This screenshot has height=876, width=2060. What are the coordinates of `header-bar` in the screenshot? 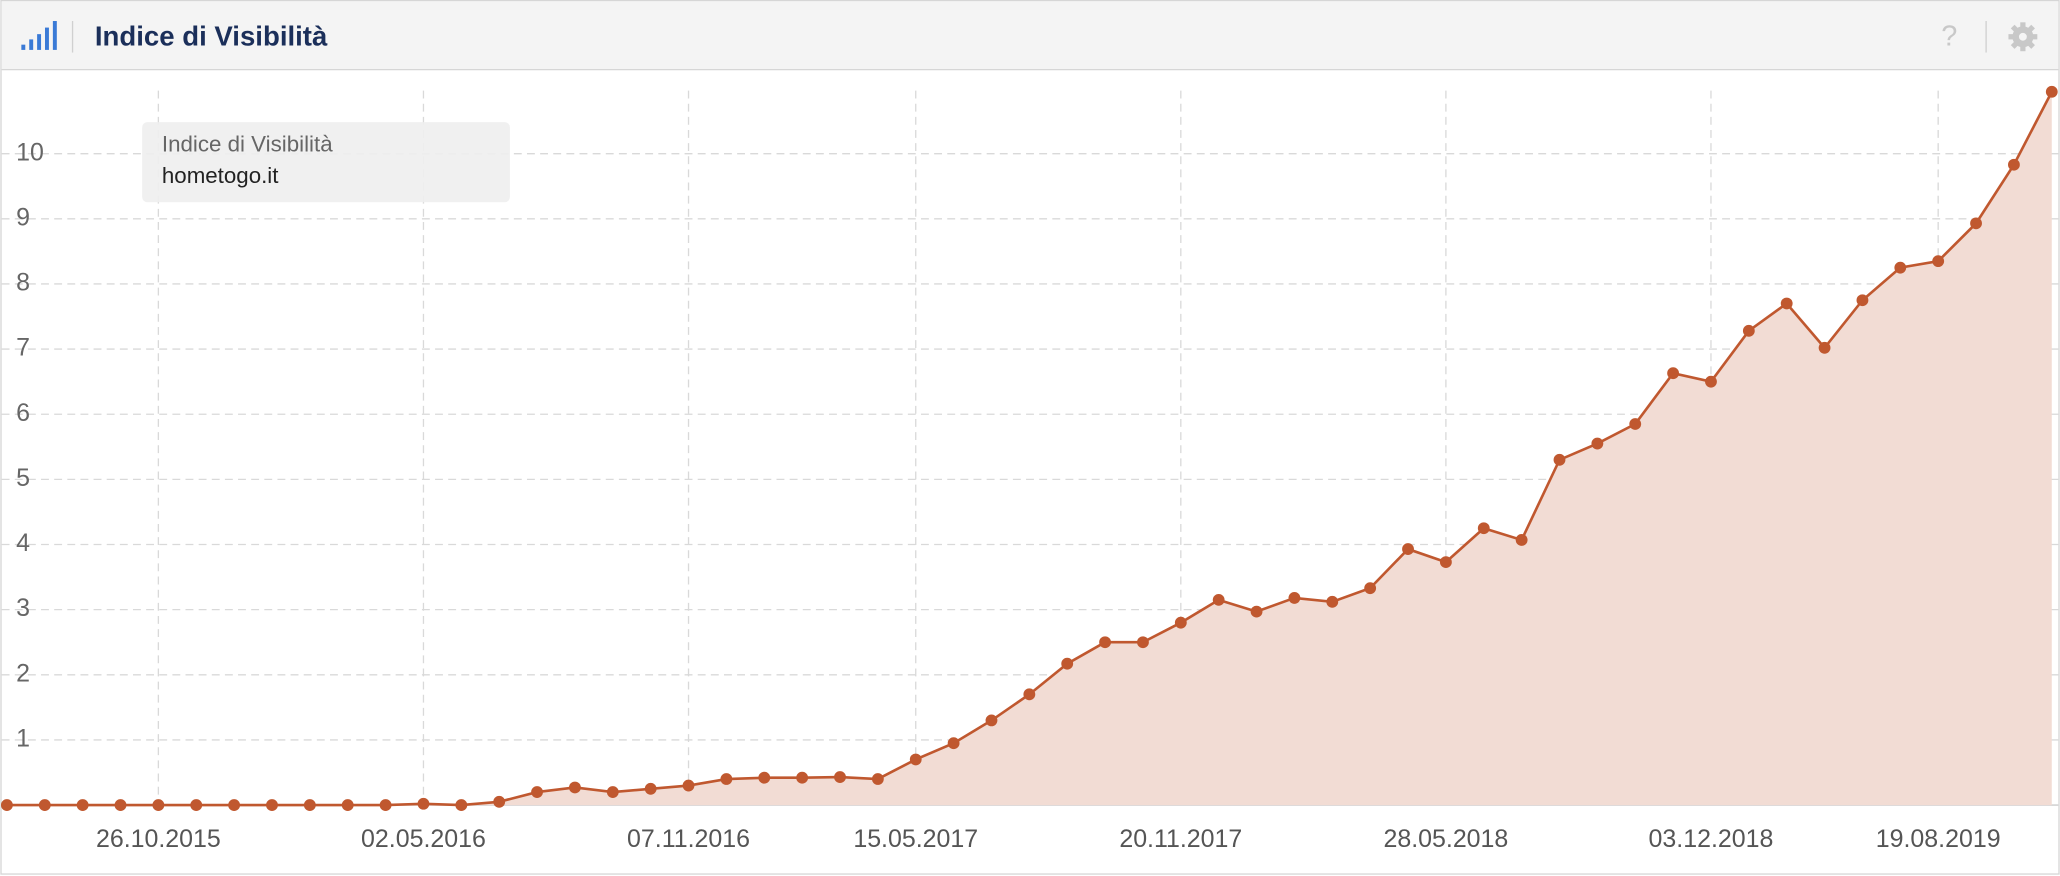 It's located at (1030, 35).